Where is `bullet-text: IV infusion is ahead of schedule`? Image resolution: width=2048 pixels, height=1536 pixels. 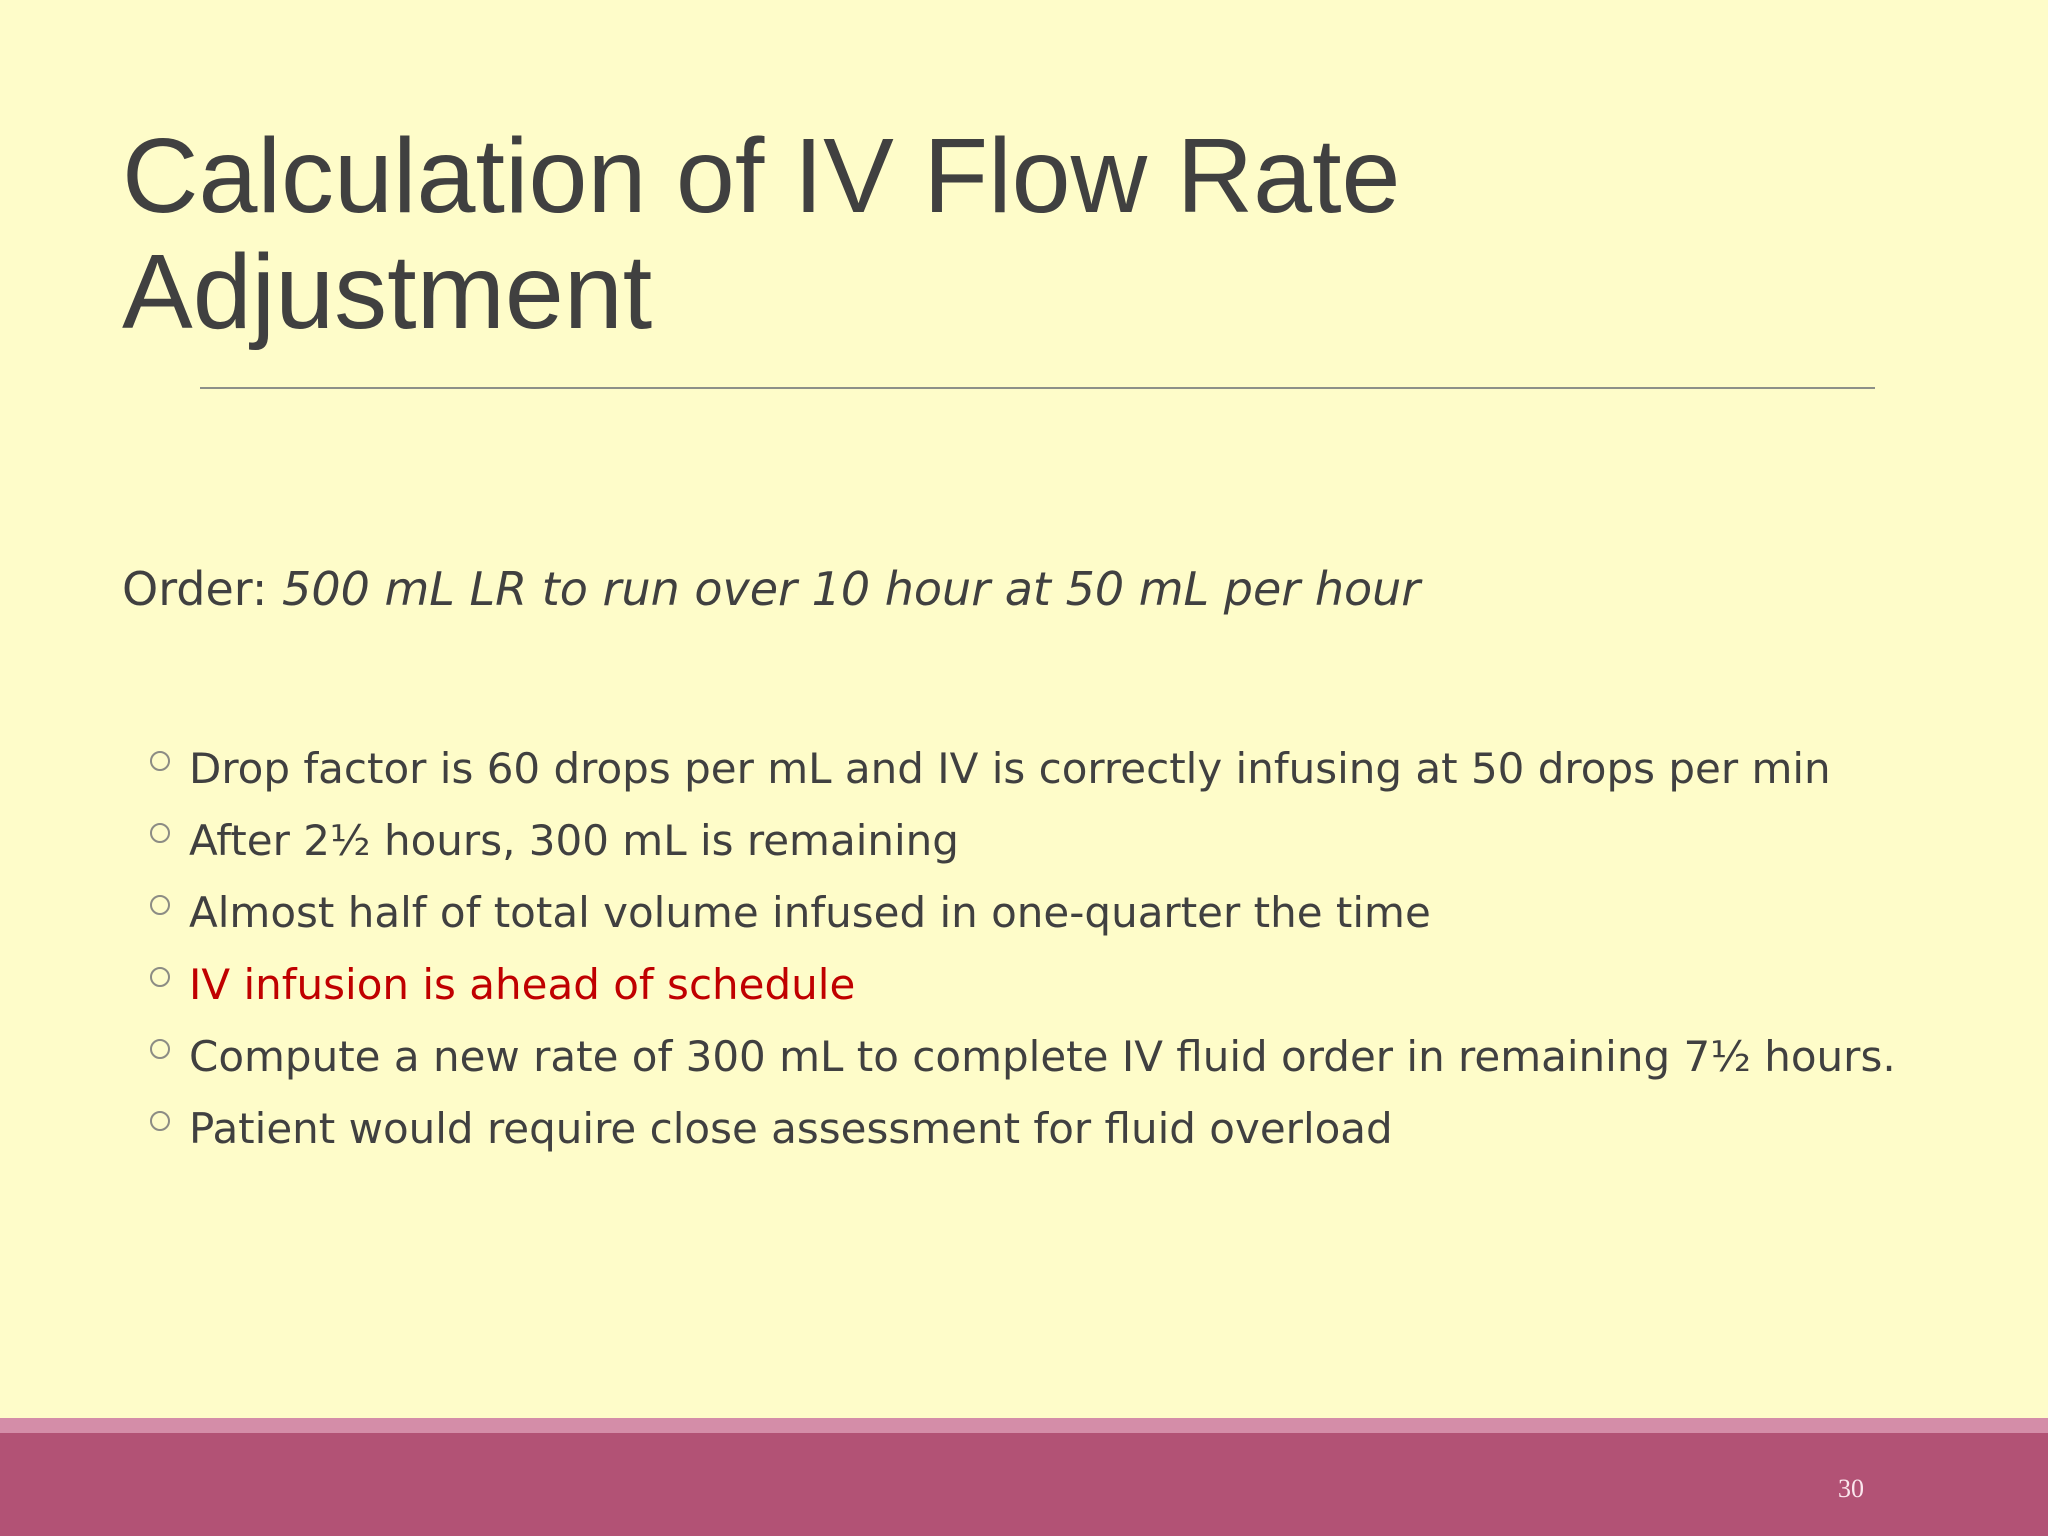 bullet-text: IV infusion is ahead of schedule is located at coordinates (522, 984).